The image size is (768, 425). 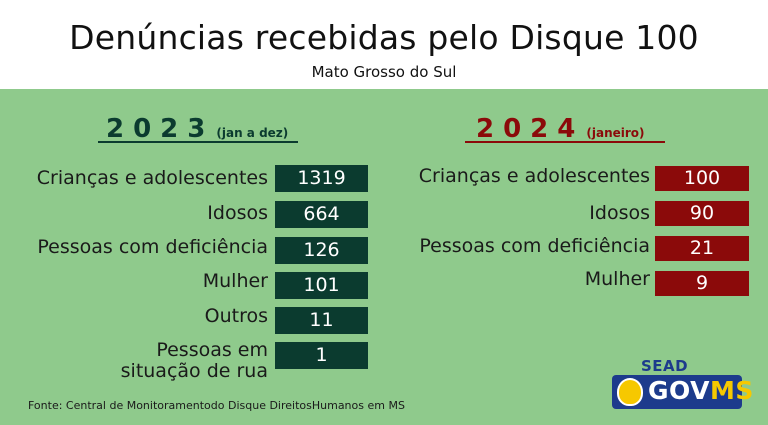 What do you see at coordinates (565, 142) in the screenshot?
I see `underline-2024` at bounding box center [565, 142].